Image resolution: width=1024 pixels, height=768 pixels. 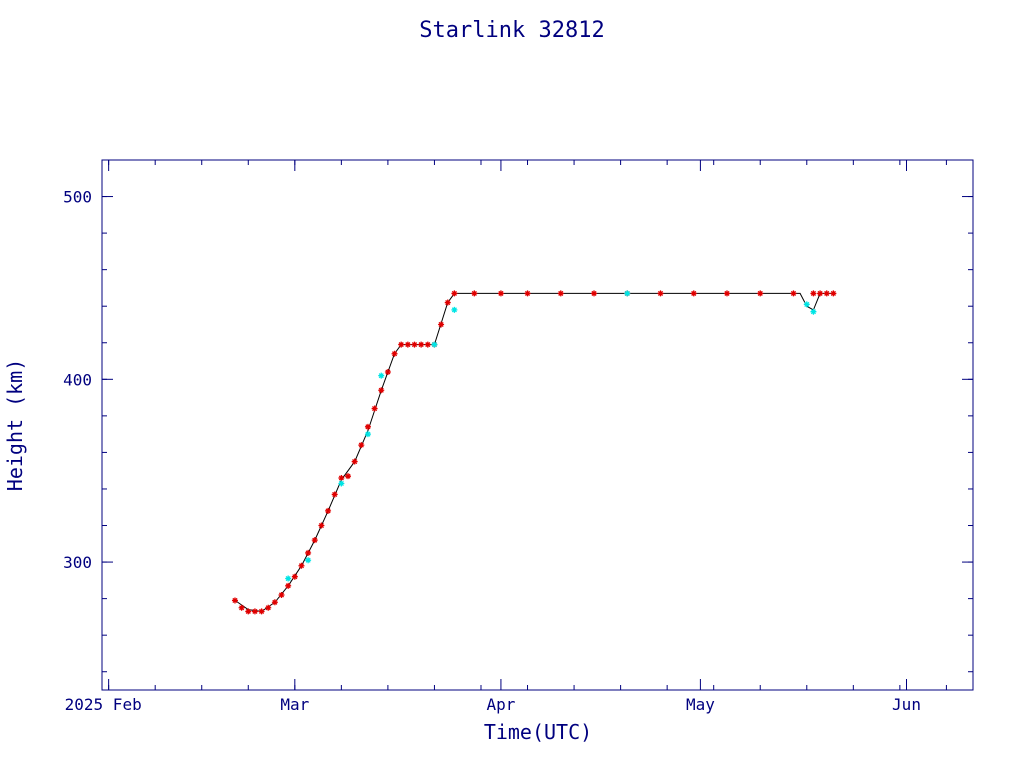 What do you see at coordinates (15, 425) in the screenshot?
I see `y-axis-label: Height (km)` at bounding box center [15, 425].